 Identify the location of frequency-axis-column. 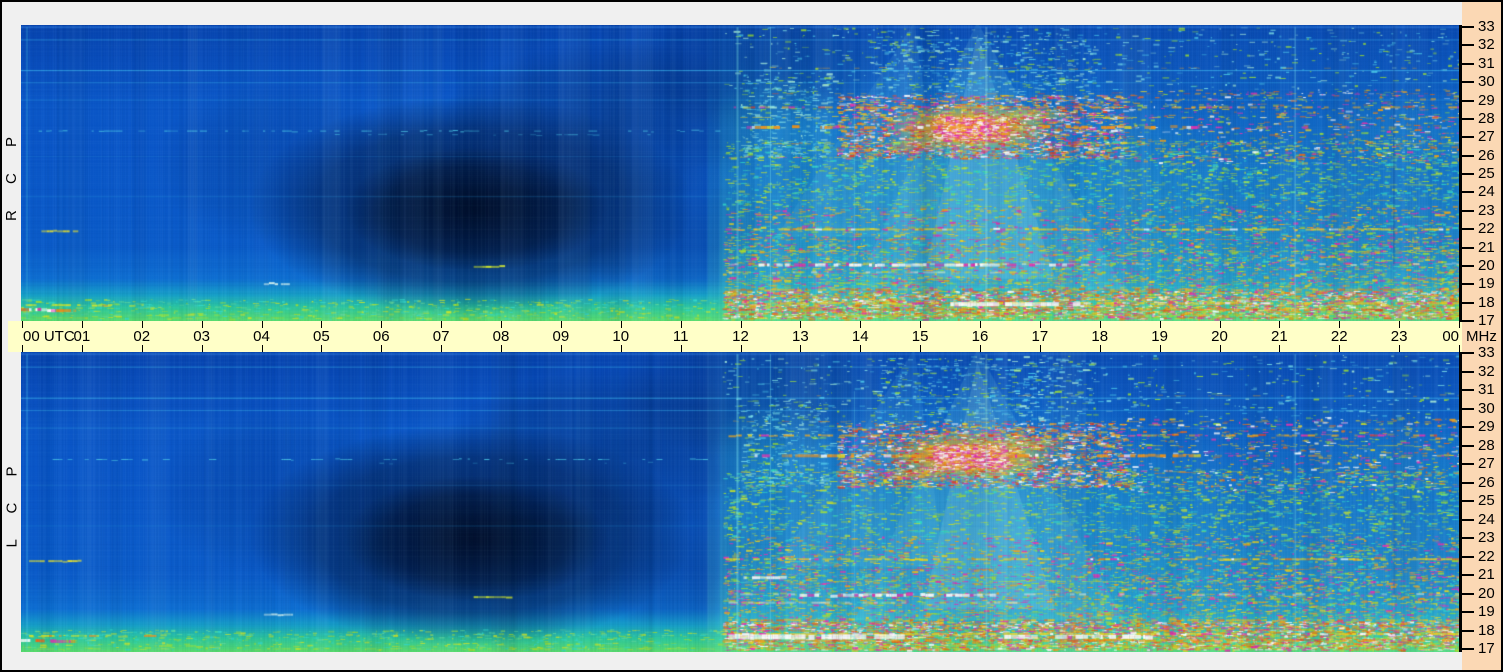
(1481, 336).